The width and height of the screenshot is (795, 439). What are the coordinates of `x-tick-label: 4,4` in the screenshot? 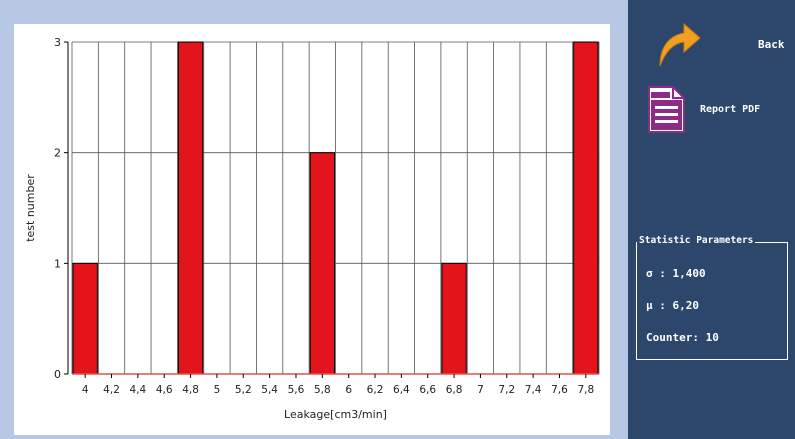 It's located at (138, 390).